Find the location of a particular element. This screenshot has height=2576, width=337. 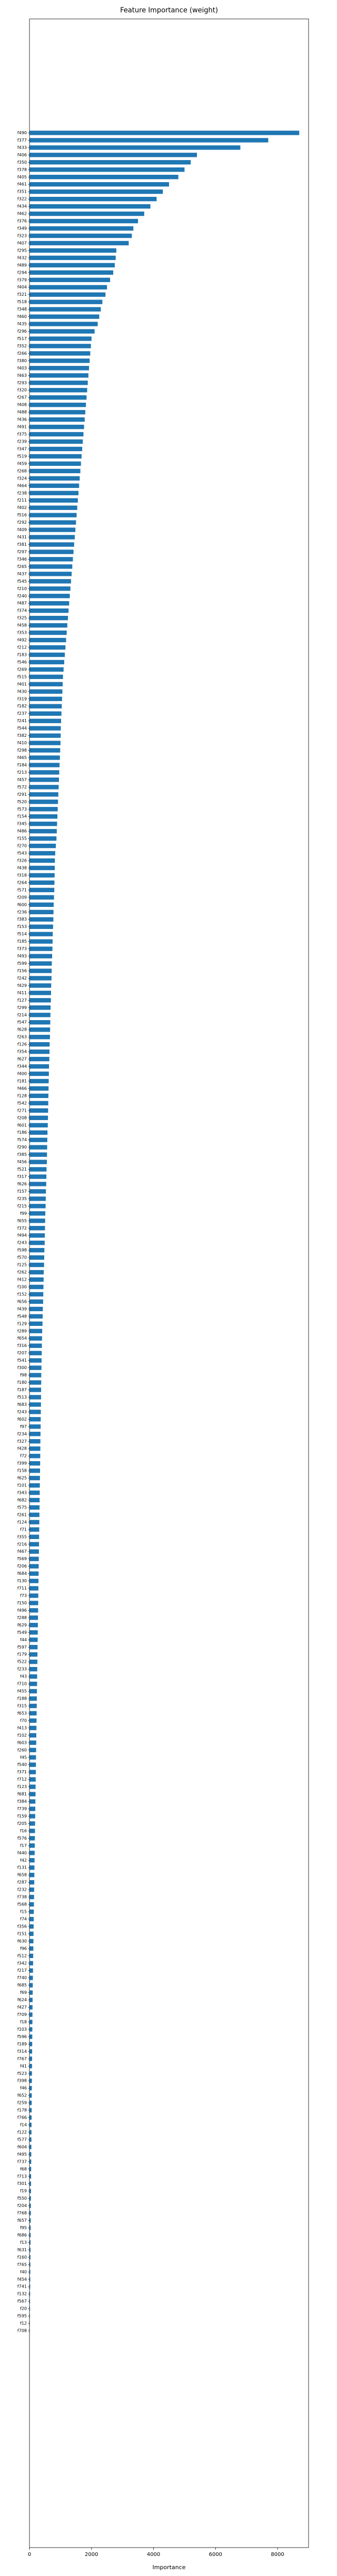

y-tick-label: f211 is located at coordinates (22, 501).